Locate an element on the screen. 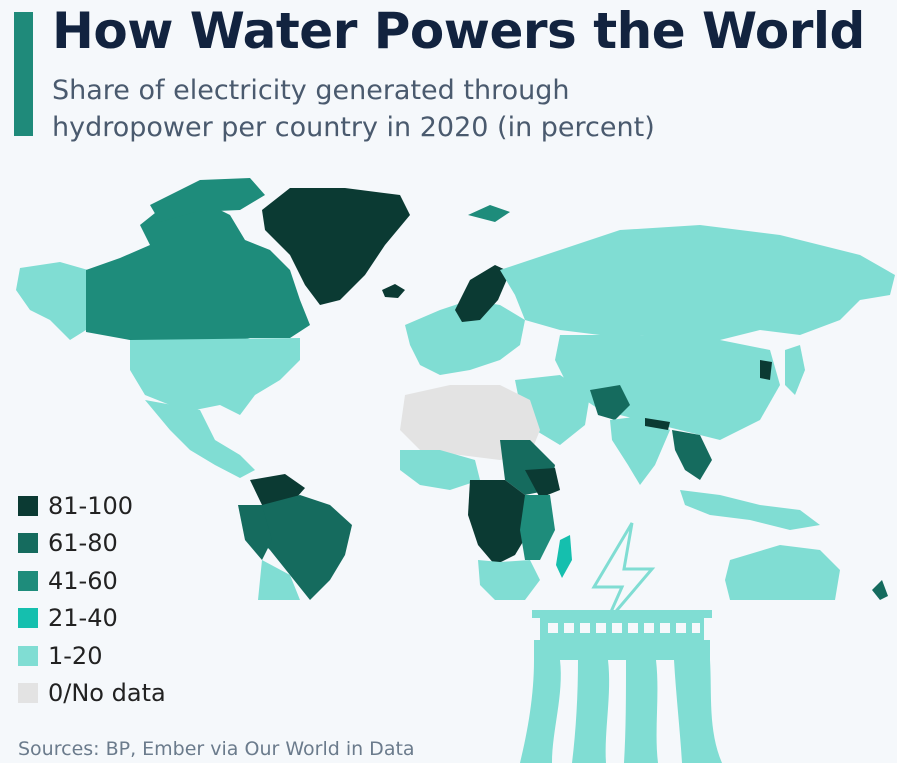 Image resolution: width=897 pixels, height=763 pixels. region-russia is located at coordinates (697, 282).